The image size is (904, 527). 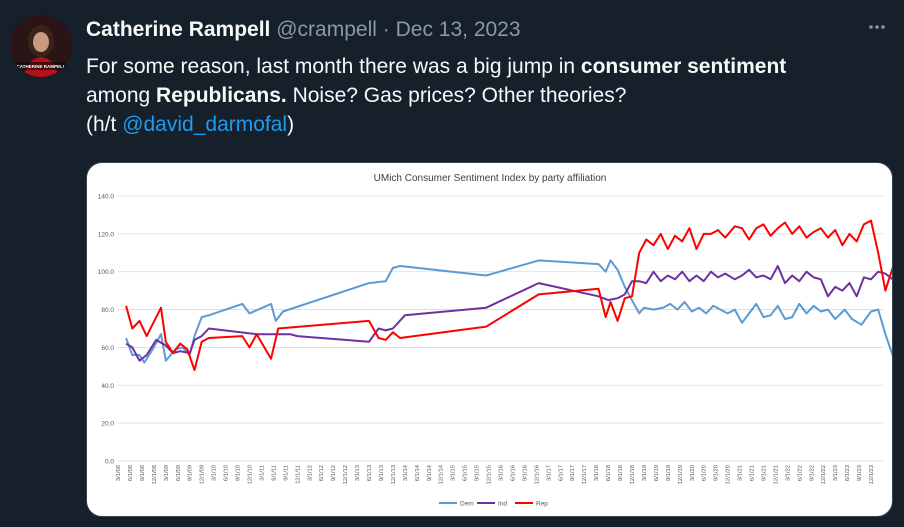 I want to click on x-tick-label: 6/1/09, so click(x=179, y=473).